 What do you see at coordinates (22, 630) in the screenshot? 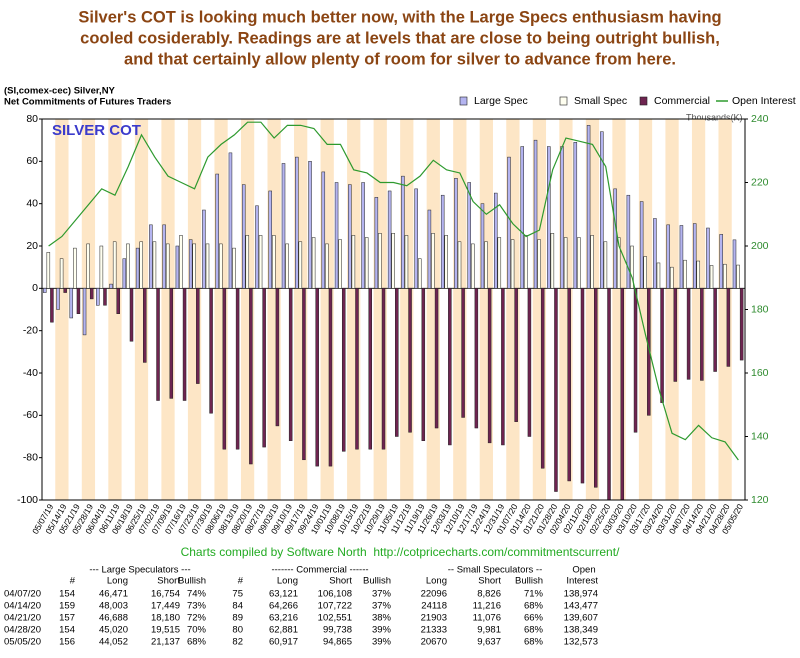
I see `table-cell: 04/28/20` at bounding box center [22, 630].